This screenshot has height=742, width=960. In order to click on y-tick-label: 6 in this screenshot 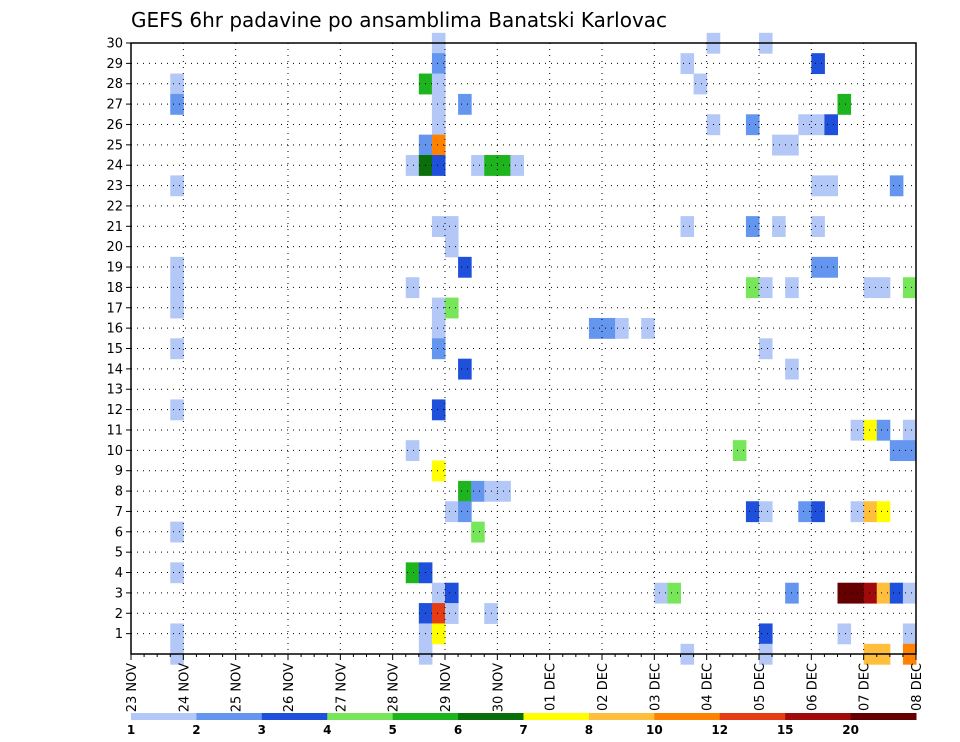, I will do `click(119, 532)`.